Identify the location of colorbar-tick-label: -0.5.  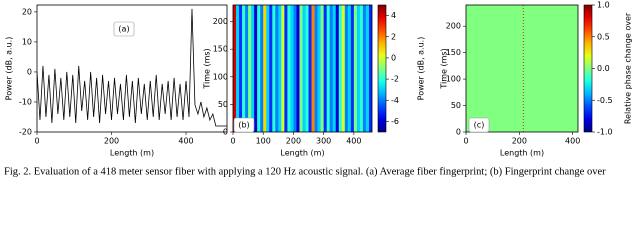
(605, 100).